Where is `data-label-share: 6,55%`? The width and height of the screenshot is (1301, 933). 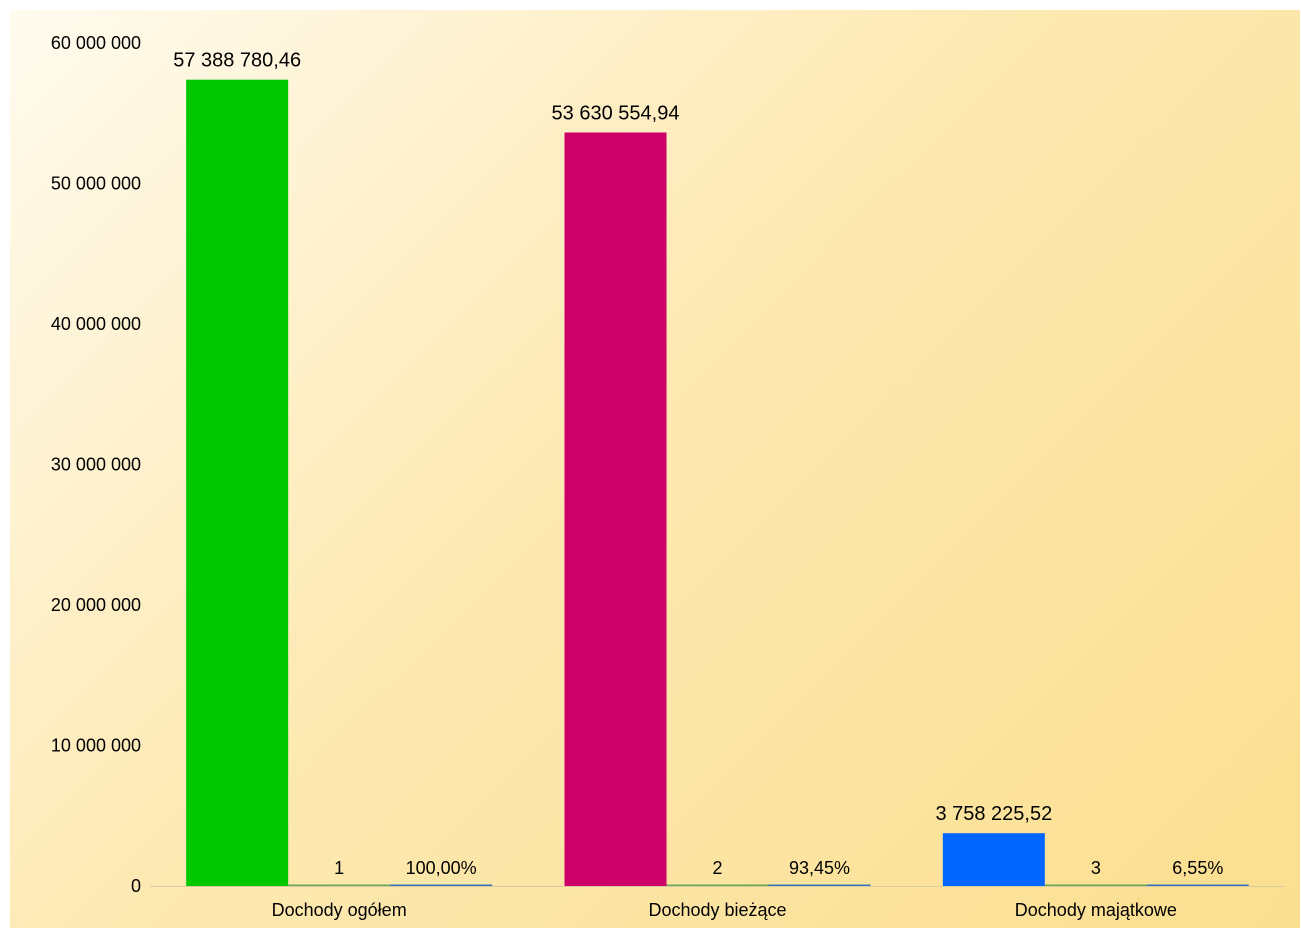
data-label-share: 6,55% is located at coordinates (1197, 868).